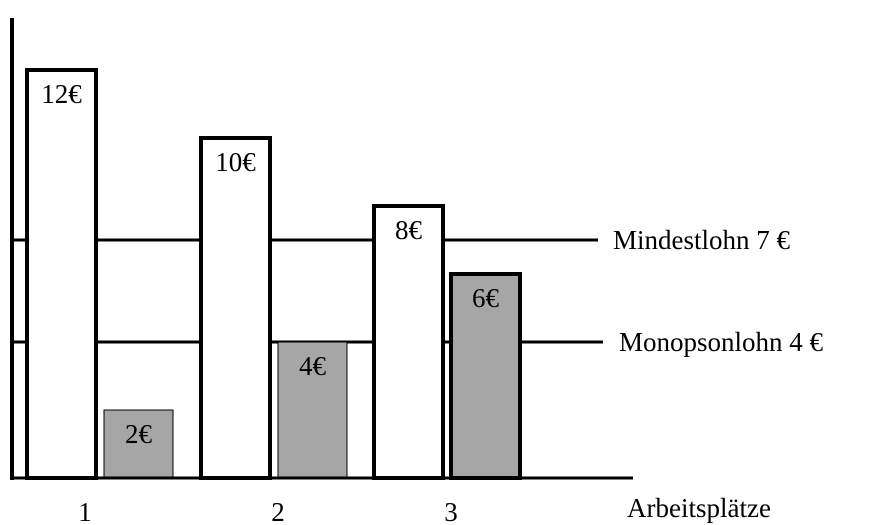  What do you see at coordinates (313, 366) in the screenshot?
I see `bar-value-label: 4€` at bounding box center [313, 366].